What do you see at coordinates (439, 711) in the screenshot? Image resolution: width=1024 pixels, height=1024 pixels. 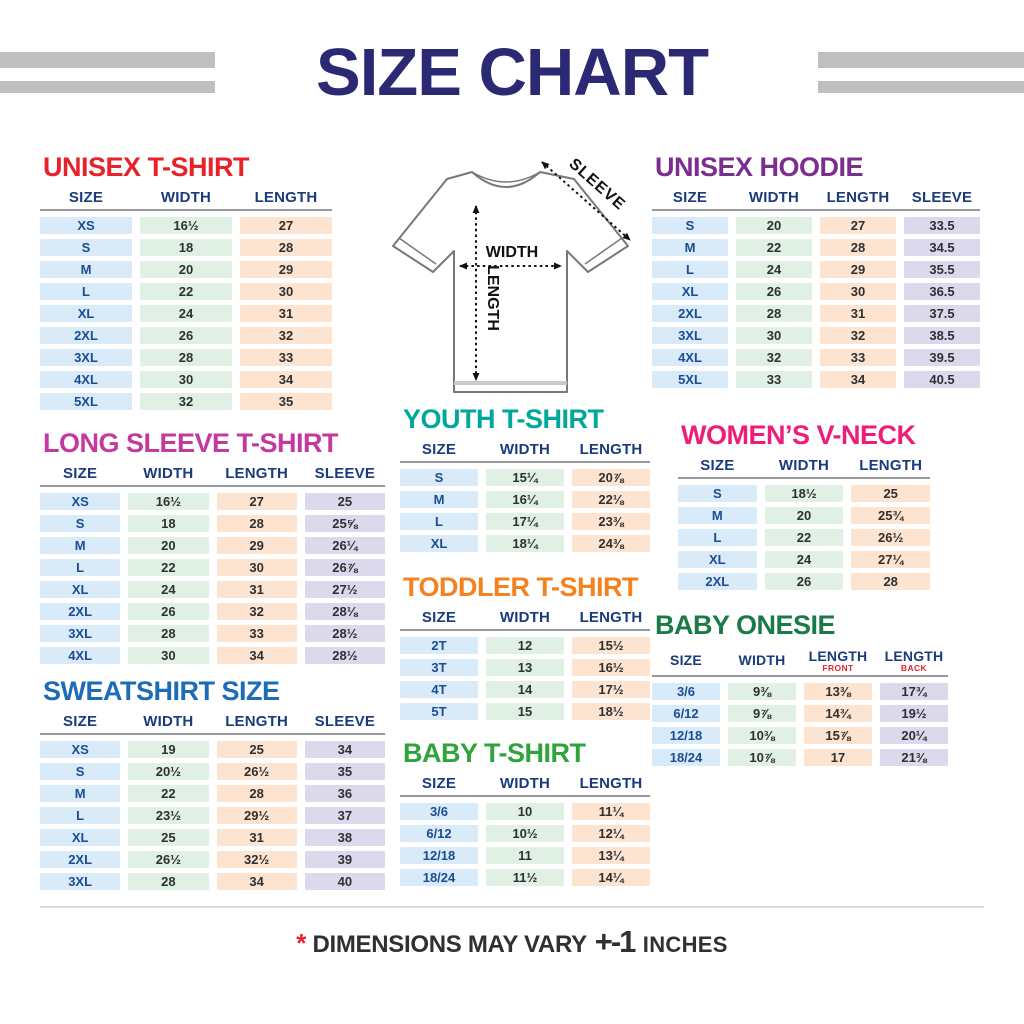 I see `size-cell: 5T` at bounding box center [439, 711].